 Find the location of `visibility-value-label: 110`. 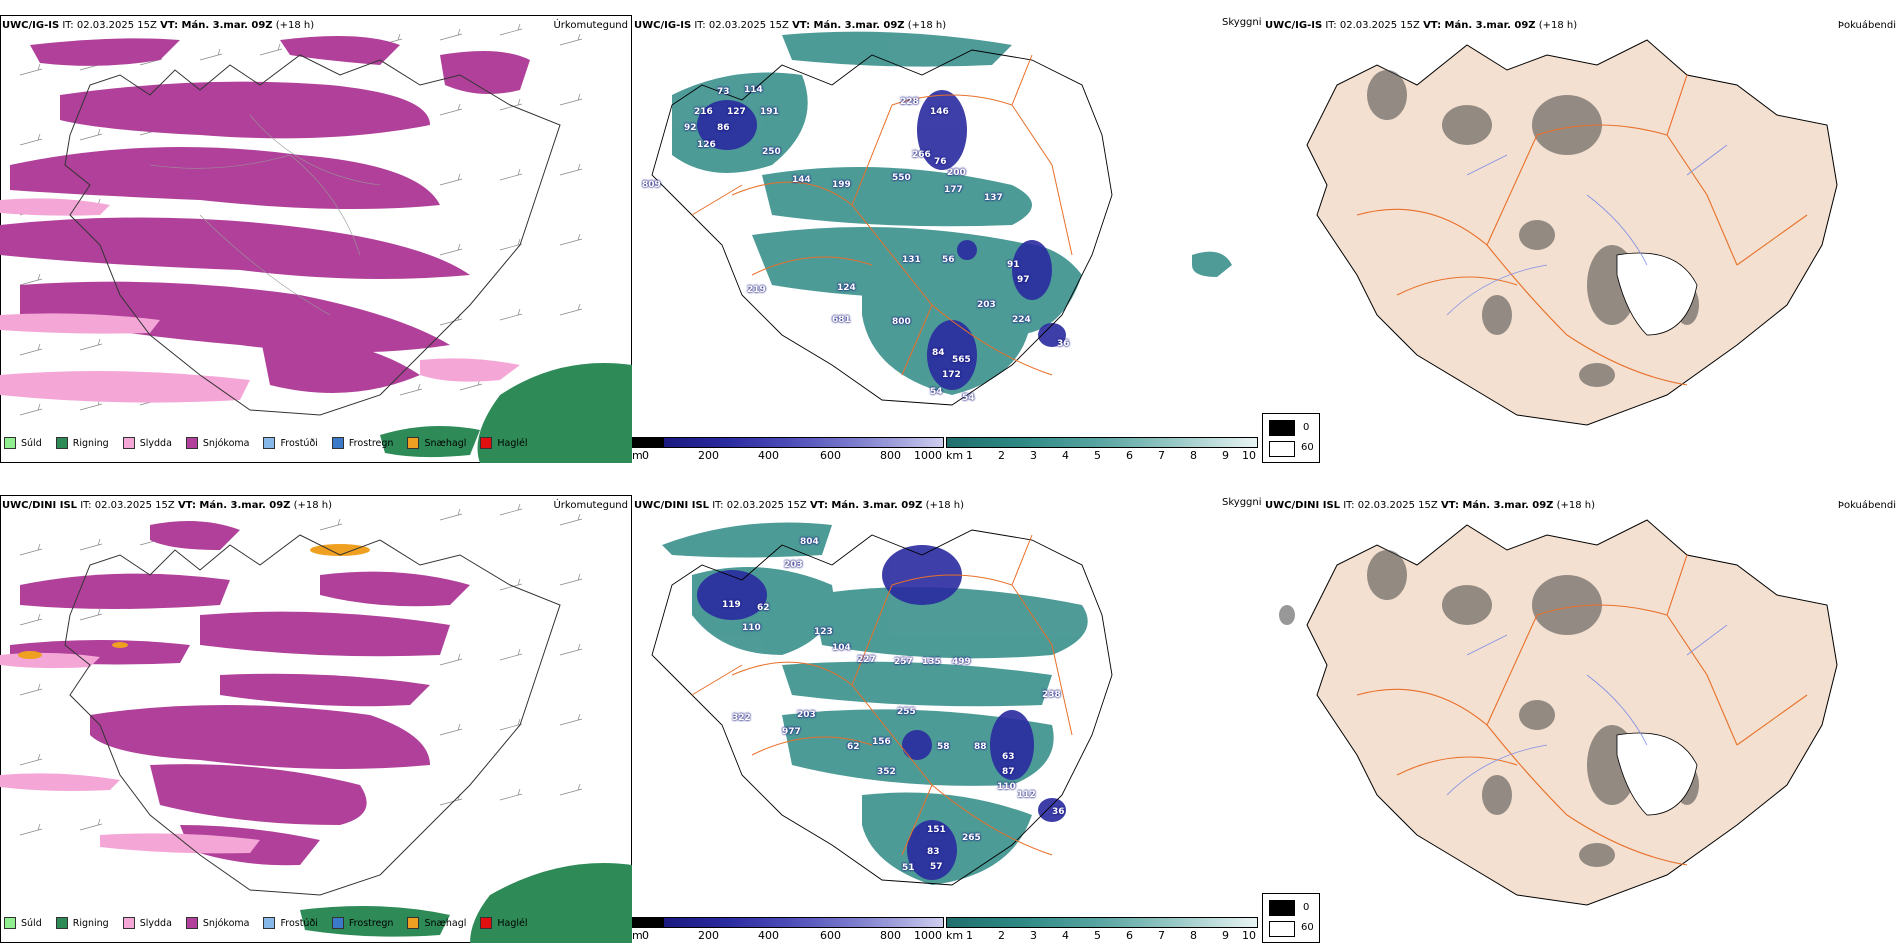

visibility-value-label: 110 is located at coordinates (1006, 787).